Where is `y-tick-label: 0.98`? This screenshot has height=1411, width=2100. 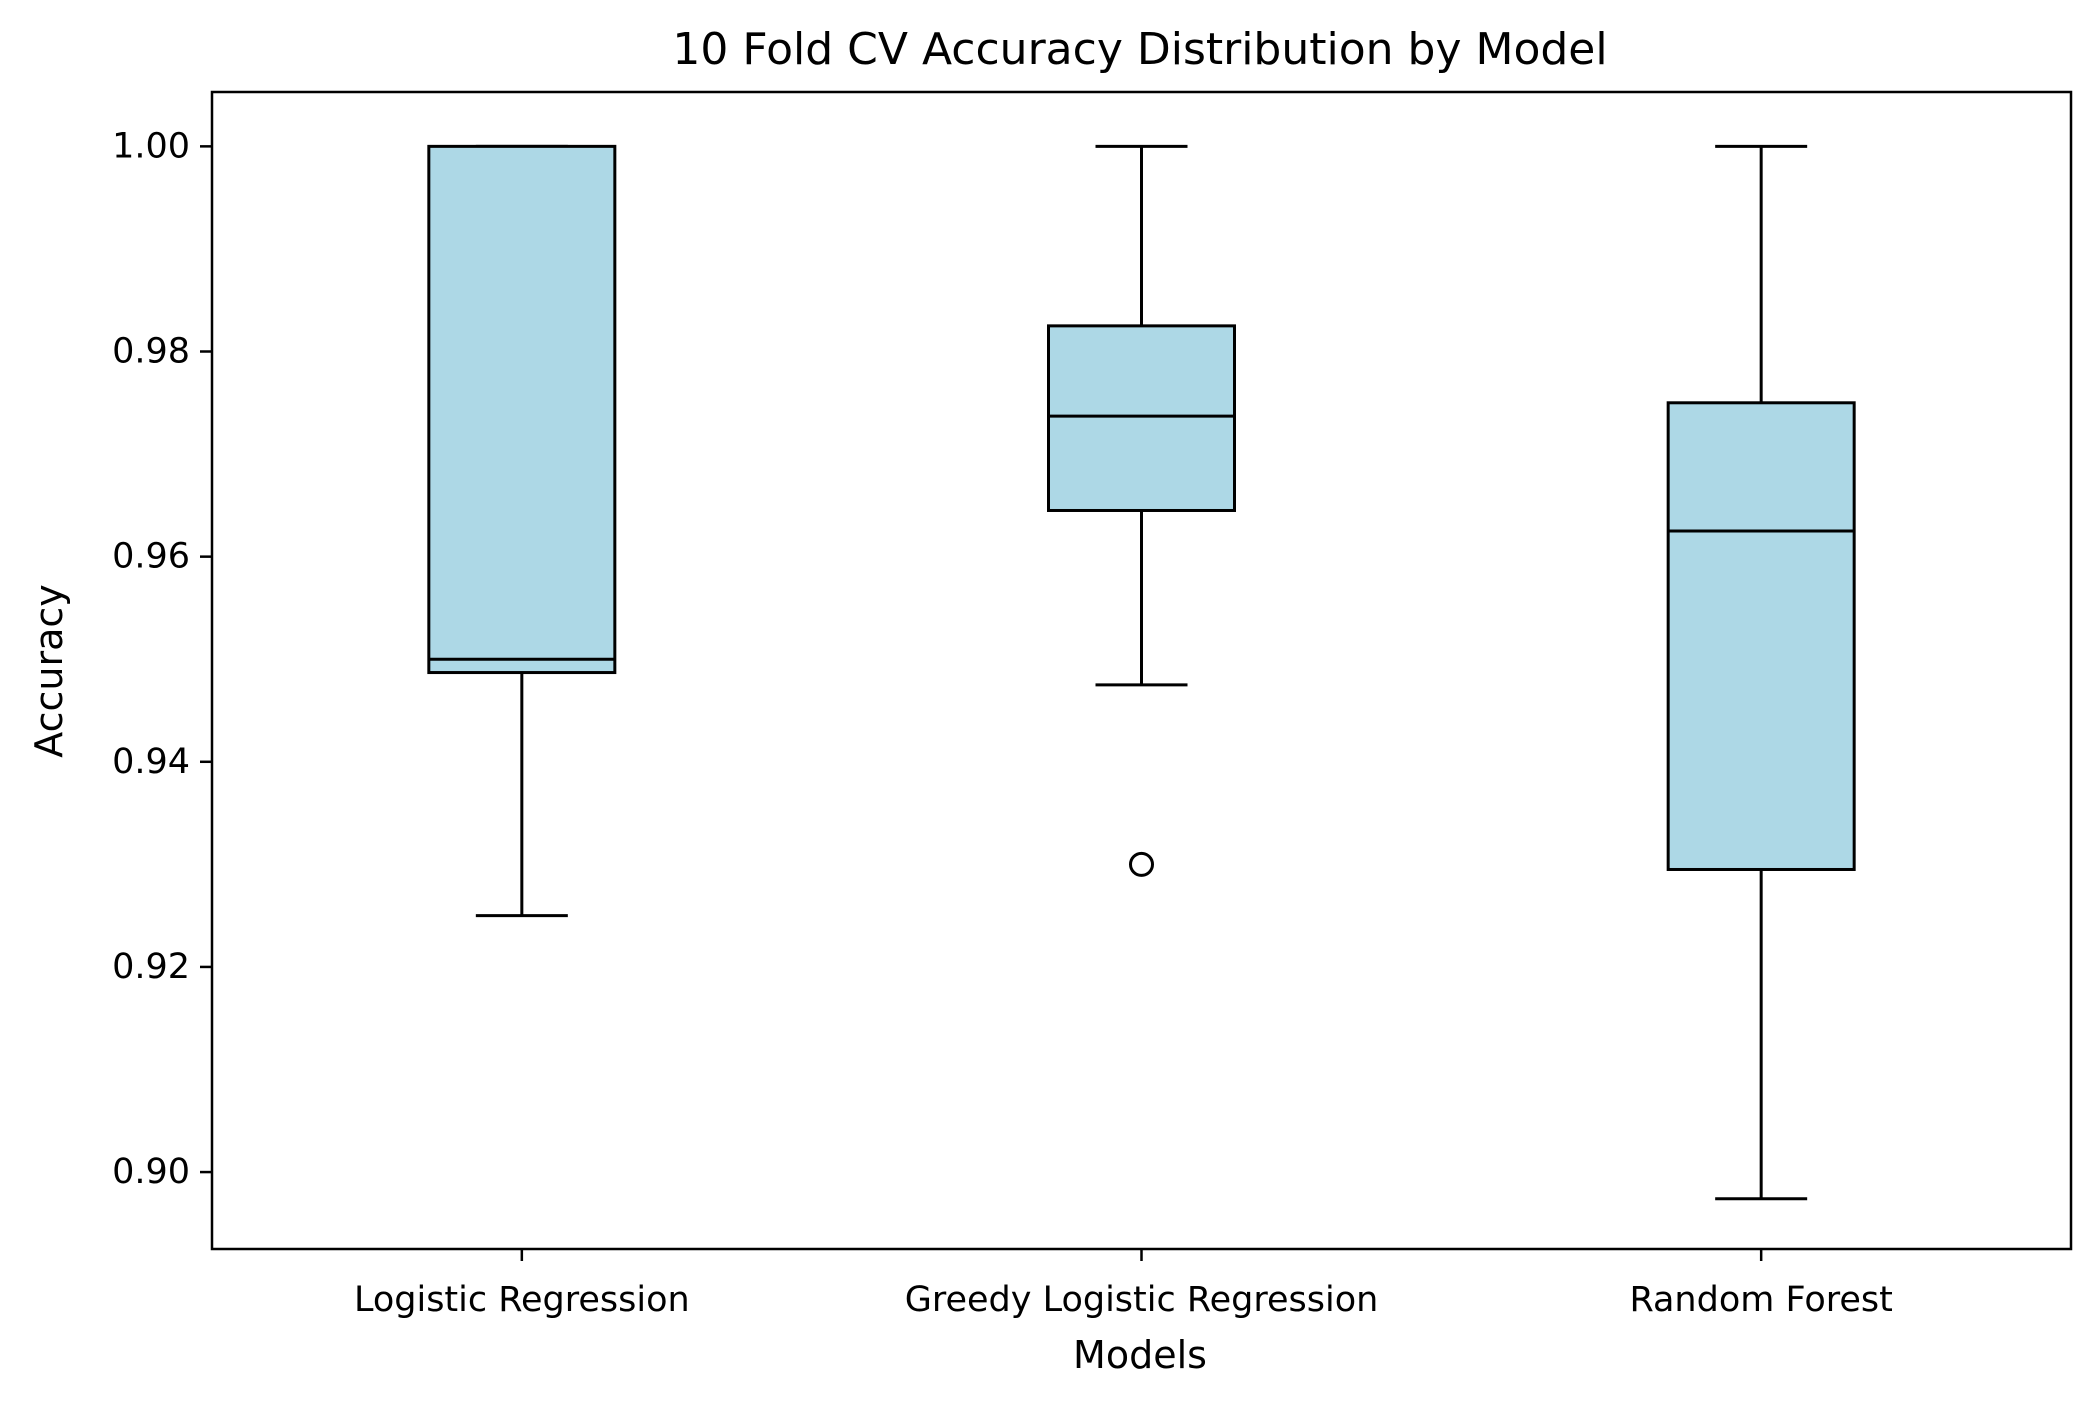
y-tick-label: 0.98 is located at coordinates (151, 352).